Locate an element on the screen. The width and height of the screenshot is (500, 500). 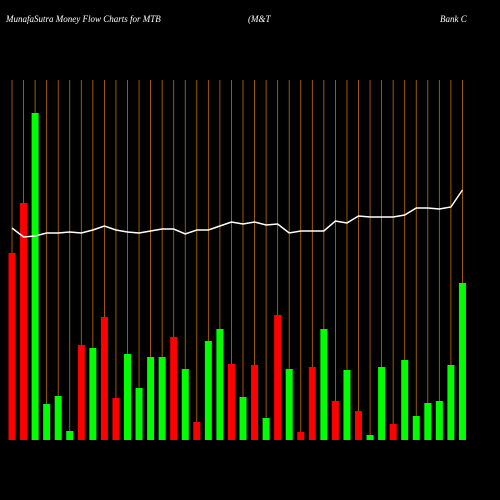
chart-subtitle: (M&T is located at coordinates (259, 19).